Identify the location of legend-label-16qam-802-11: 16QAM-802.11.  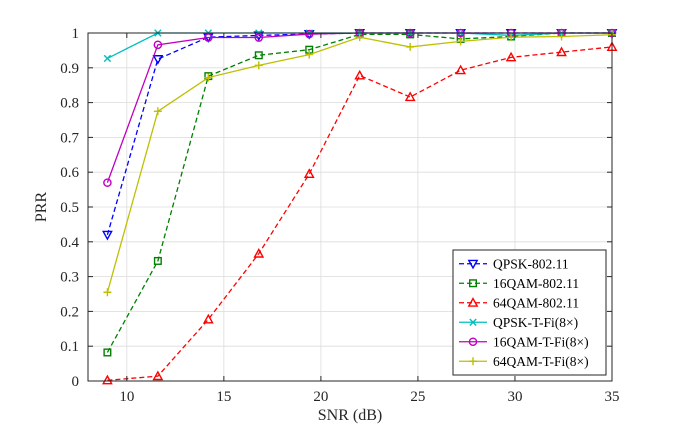
(536, 283).